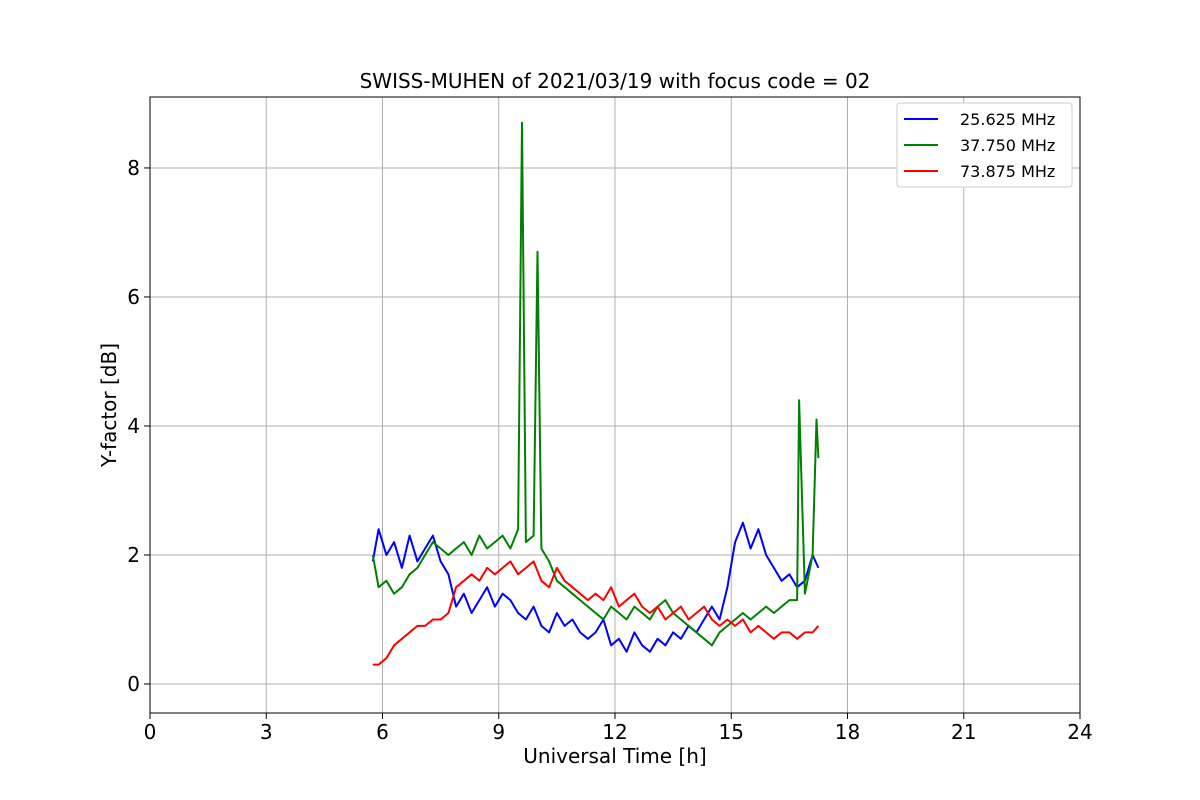 Image resolution: width=1200 pixels, height=800 pixels. What do you see at coordinates (1007, 145) in the screenshot?
I see `legend-label-1: 37.750 MHz` at bounding box center [1007, 145].